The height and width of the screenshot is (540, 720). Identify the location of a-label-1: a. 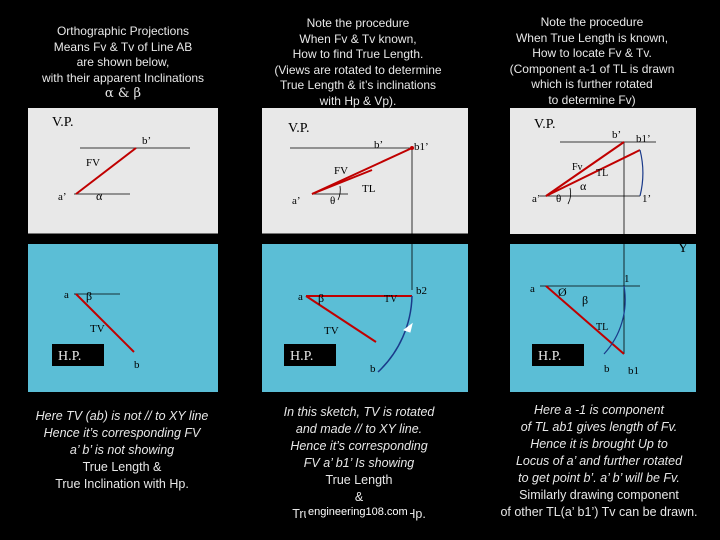
(66, 295).